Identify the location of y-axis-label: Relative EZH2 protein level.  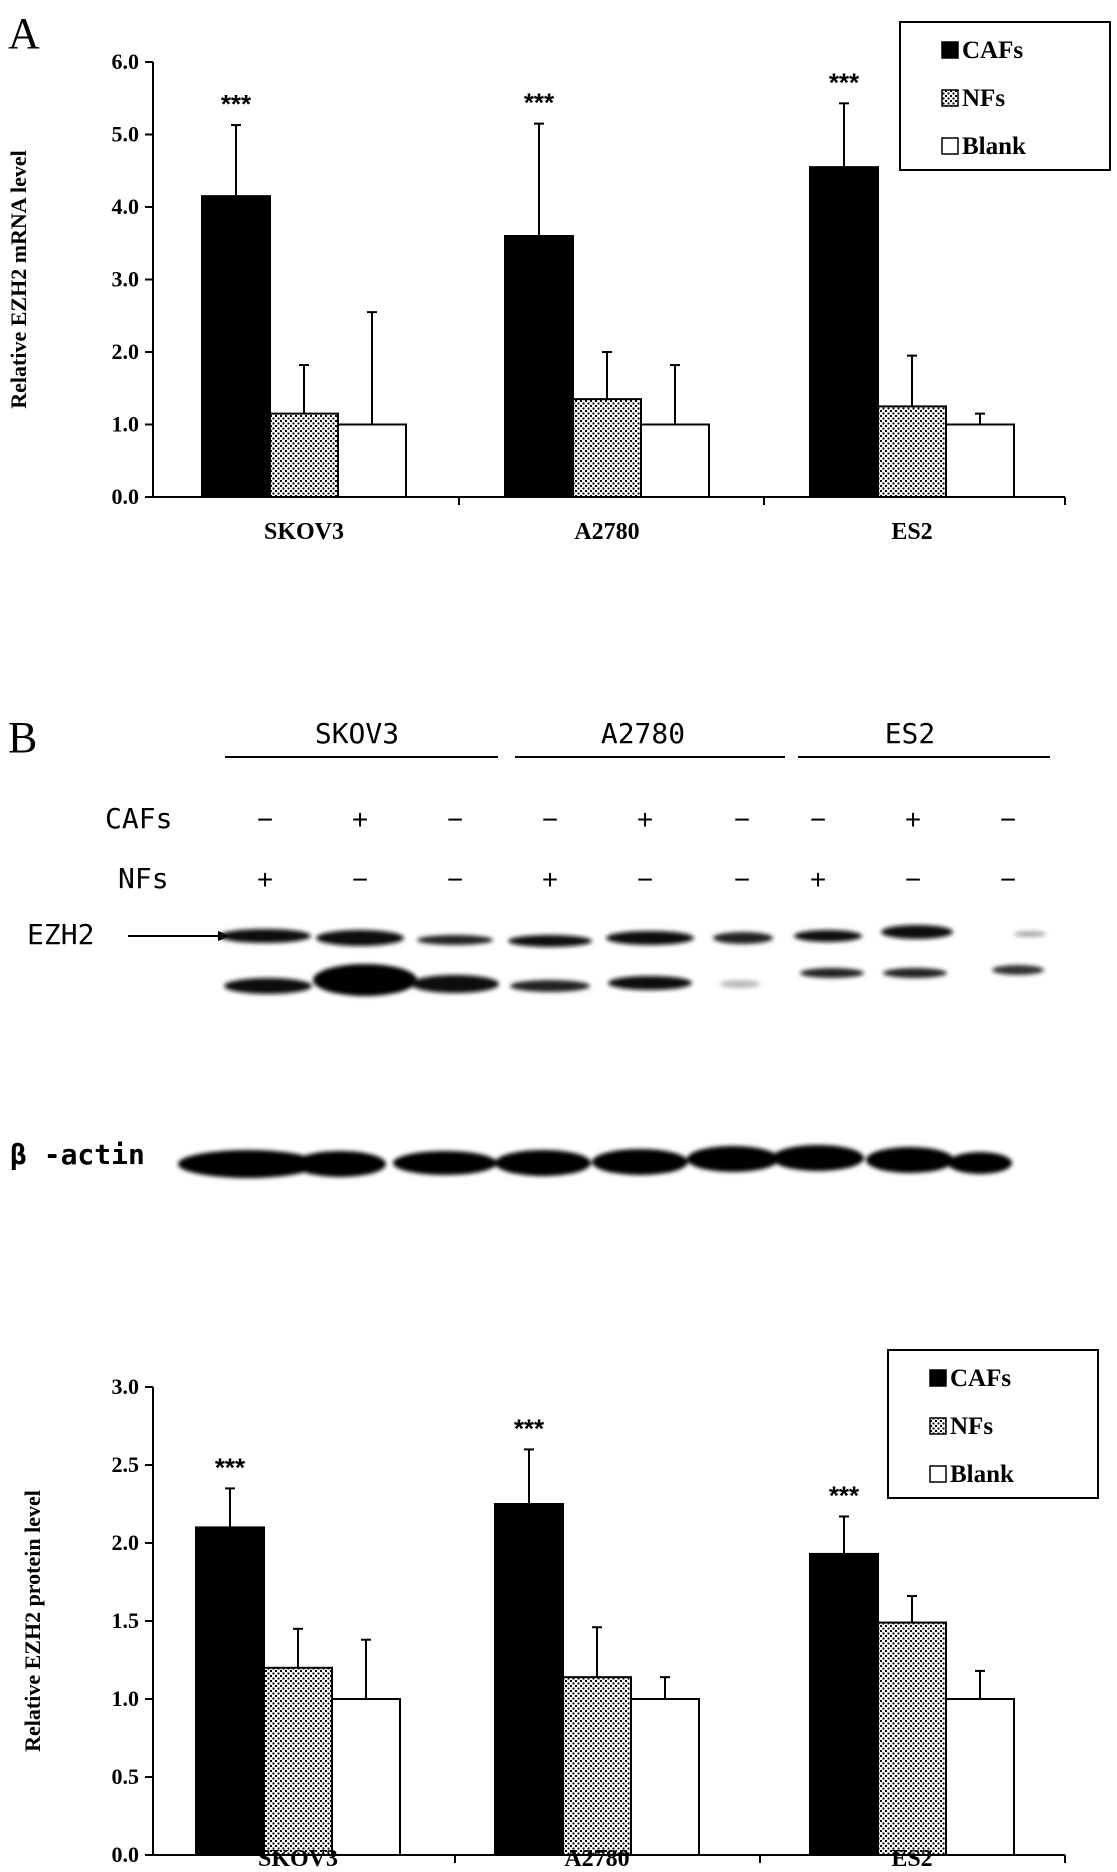
(32, 1621).